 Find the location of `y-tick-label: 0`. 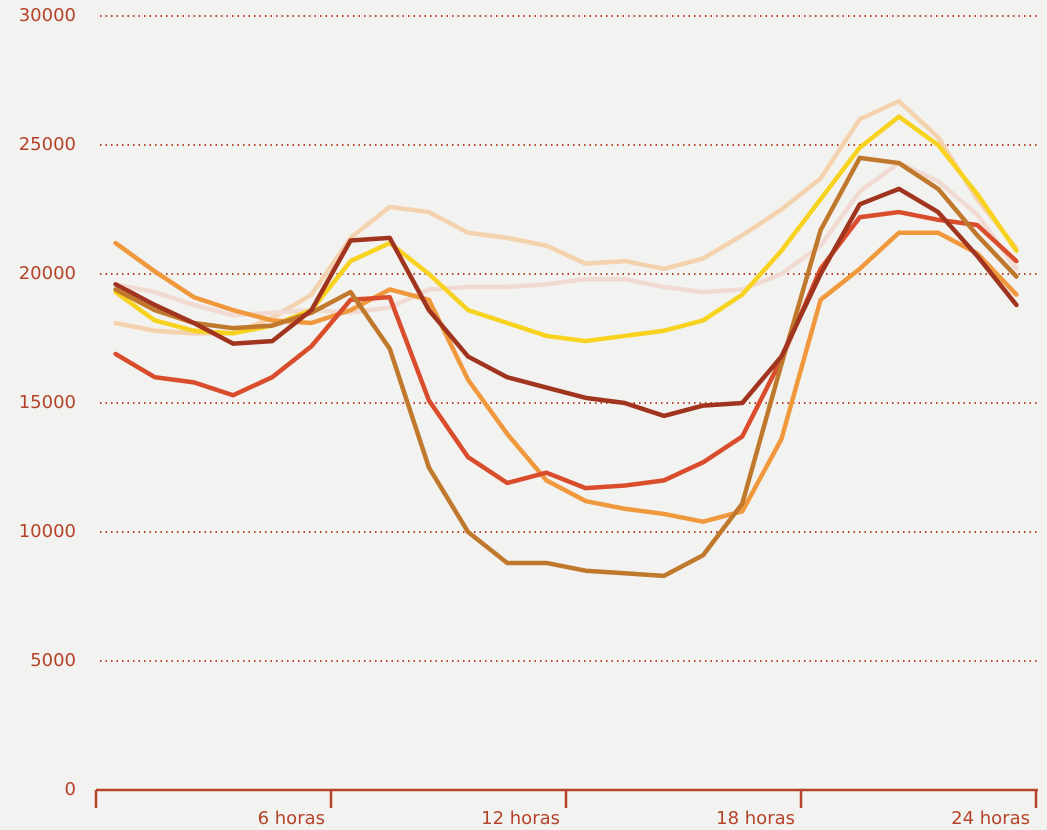

y-tick-label: 0 is located at coordinates (70, 789).